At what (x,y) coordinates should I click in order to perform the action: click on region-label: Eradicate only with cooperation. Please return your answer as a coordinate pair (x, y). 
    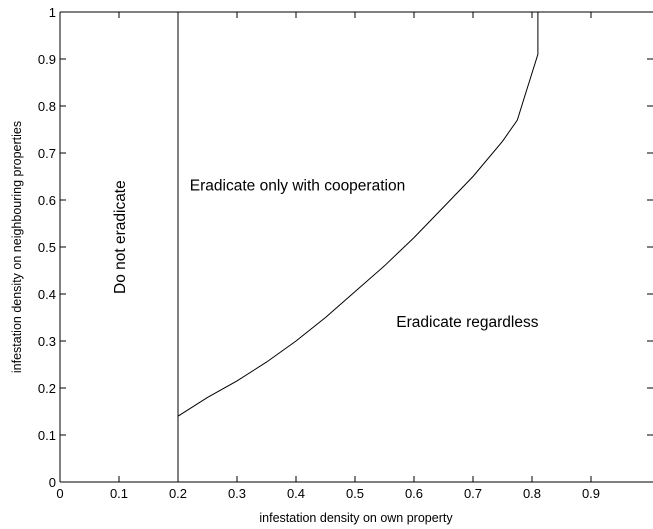
    Looking at the image, I should click on (297, 186).